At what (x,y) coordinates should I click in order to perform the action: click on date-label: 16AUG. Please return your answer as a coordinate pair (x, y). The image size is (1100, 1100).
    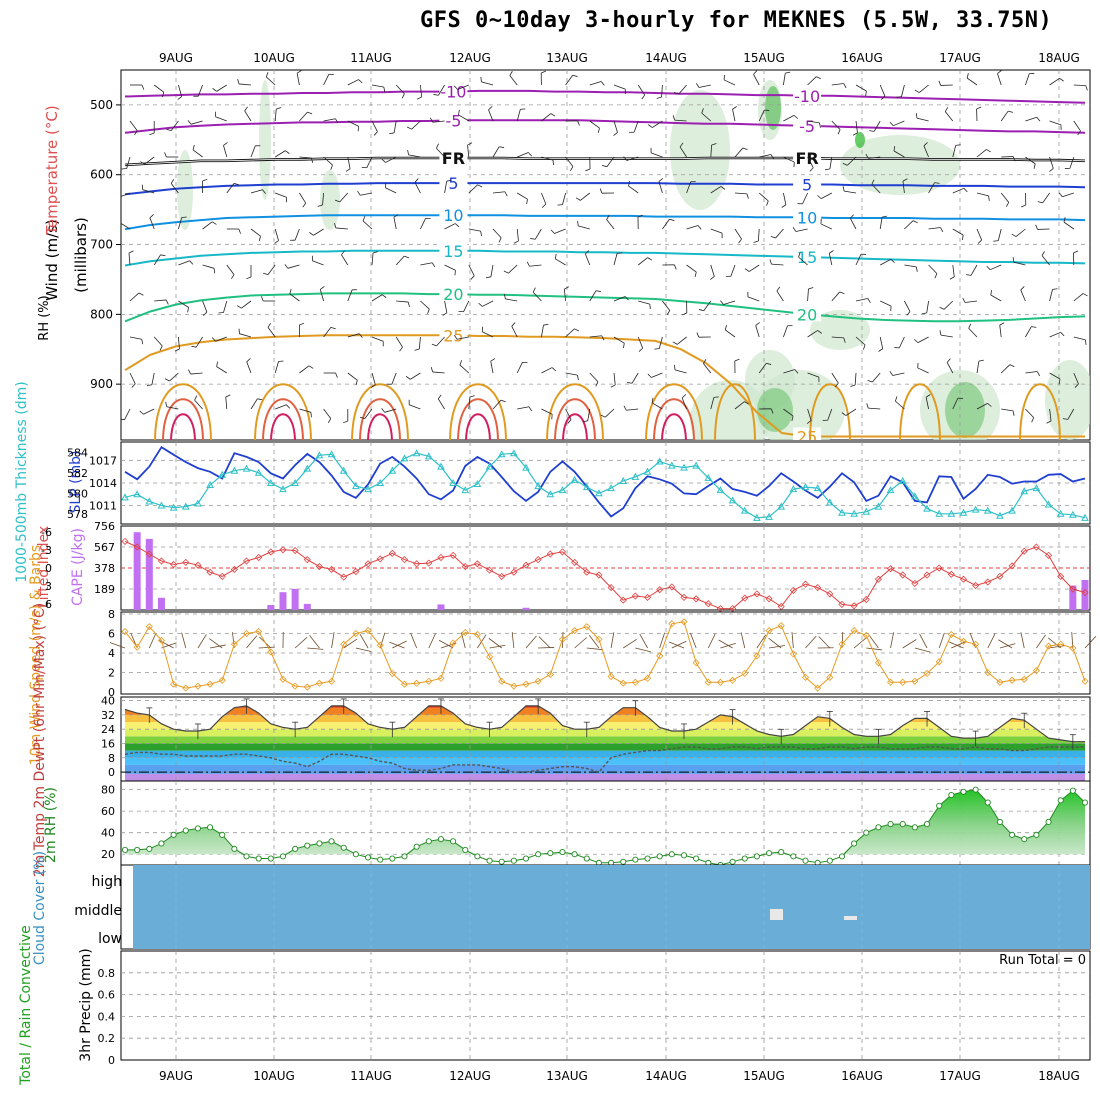
    Looking at the image, I should click on (862, 1076).